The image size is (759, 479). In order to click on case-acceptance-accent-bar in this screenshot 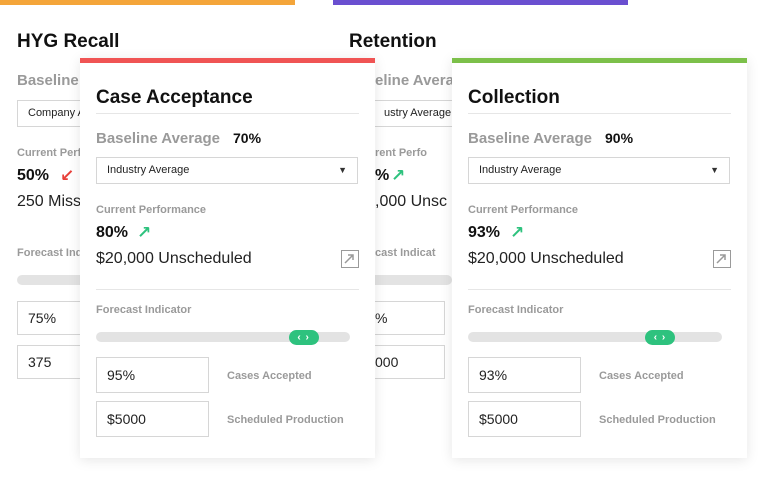, I will do `click(227, 60)`.